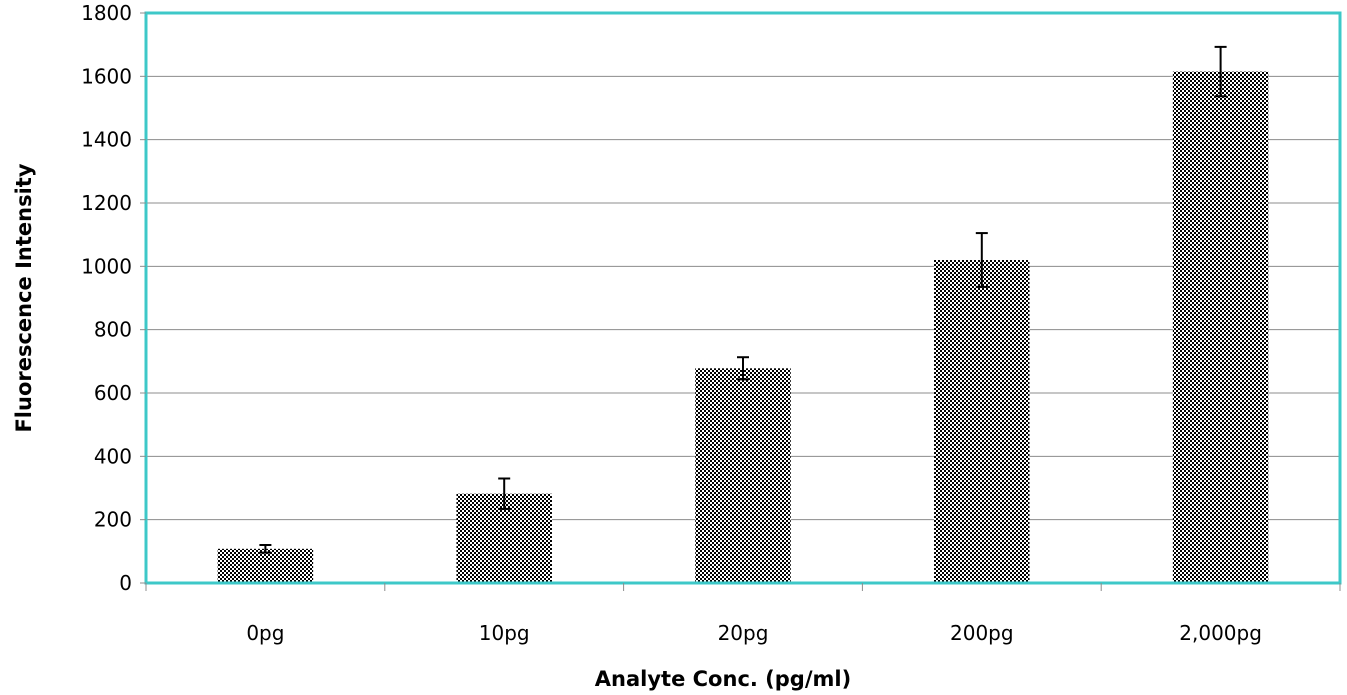 This screenshot has height=695, width=1347. What do you see at coordinates (106, 76) in the screenshot?
I see `y-tick-label: 1600` at bounding box center [106, 76].